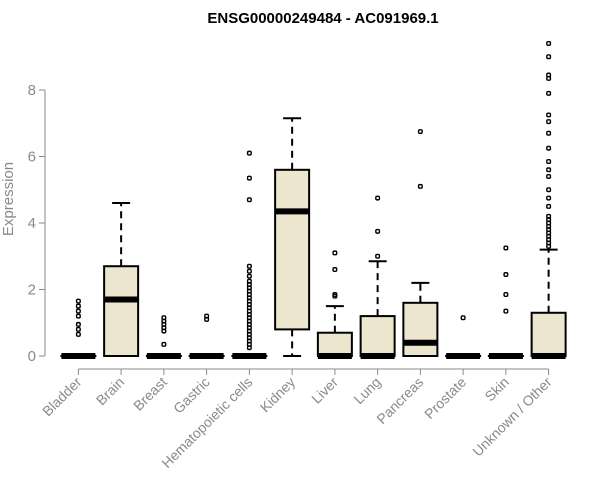 The image size is (600, 500). What do you see at coordinates (249, 254) in the screenshot?
I see `box-hematopoietic-cells` at bounding box center [249, 254].